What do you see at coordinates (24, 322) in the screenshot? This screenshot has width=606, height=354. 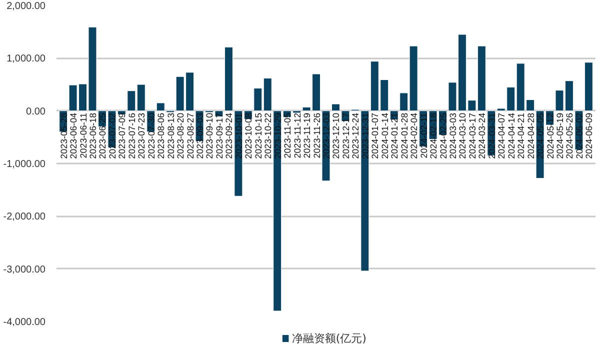 I see `y-tick-label: -4,000.00` at bounding box center [24, 322].